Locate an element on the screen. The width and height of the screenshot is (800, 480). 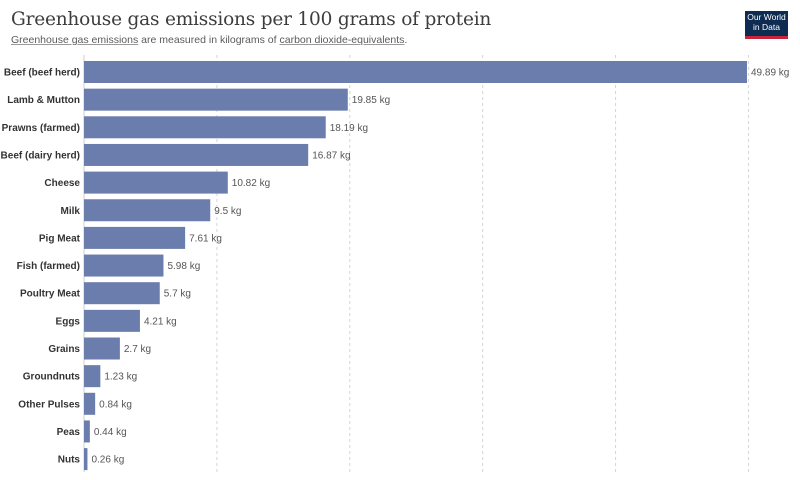
owid-logo: Our World in Data is located at coordinates (766, 25).